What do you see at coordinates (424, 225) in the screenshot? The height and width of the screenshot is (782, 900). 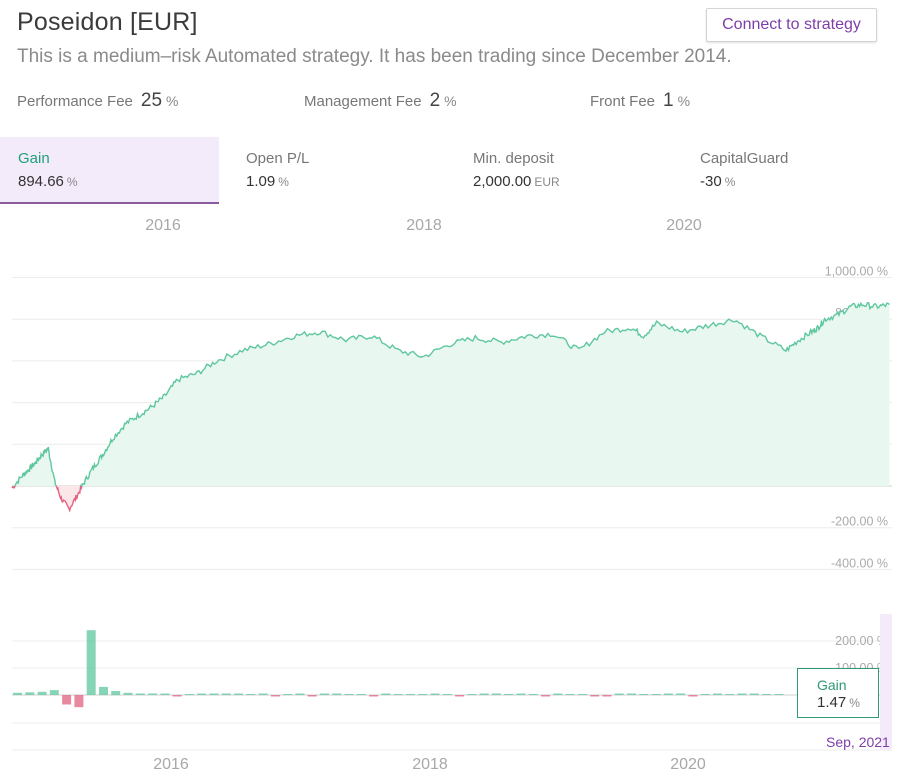 I see `top-year-label-2018: 2018` at bounding box center [424, 225].